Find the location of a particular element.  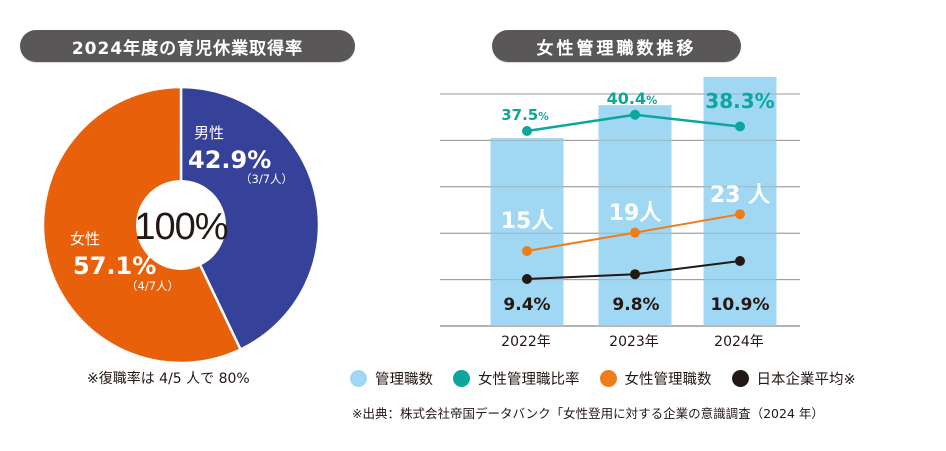

chart-legend: 管理職数 女性管理職比率 女性管理職数 日本企業平均※ is located at coordinates (603, 378).